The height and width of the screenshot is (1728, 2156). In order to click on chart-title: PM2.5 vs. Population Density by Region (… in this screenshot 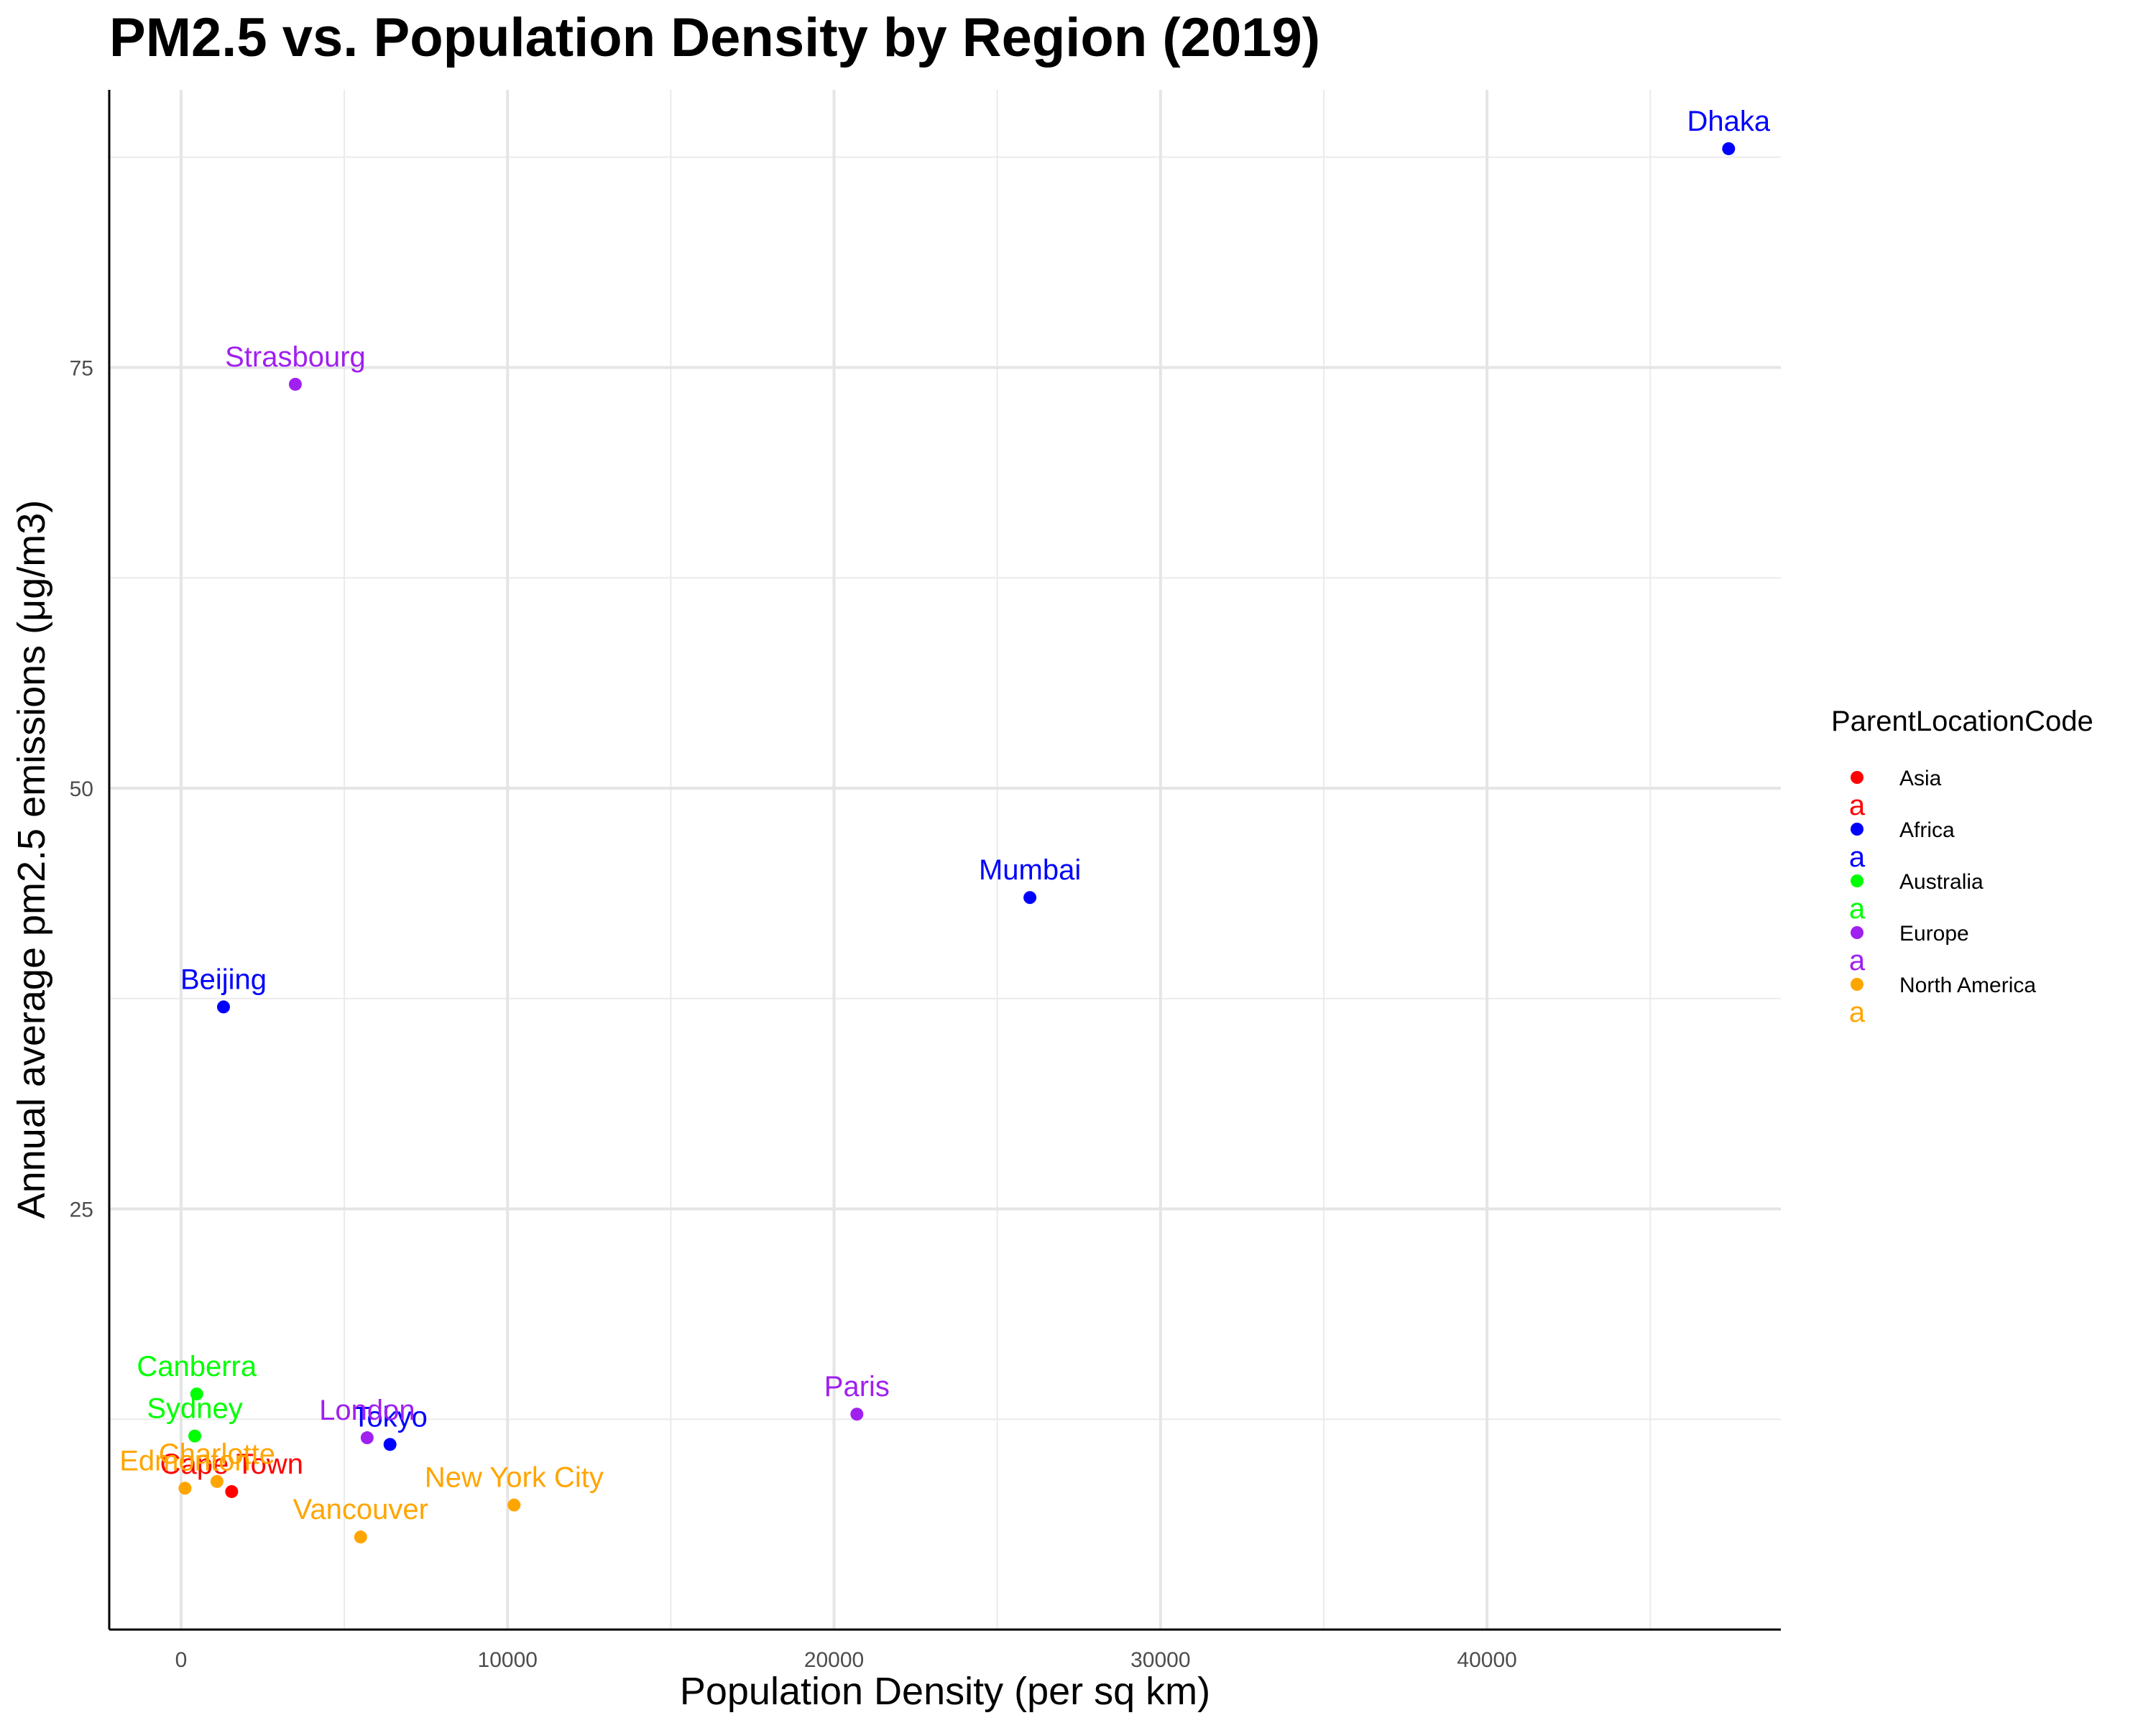, I will do `click(714, 37)`.